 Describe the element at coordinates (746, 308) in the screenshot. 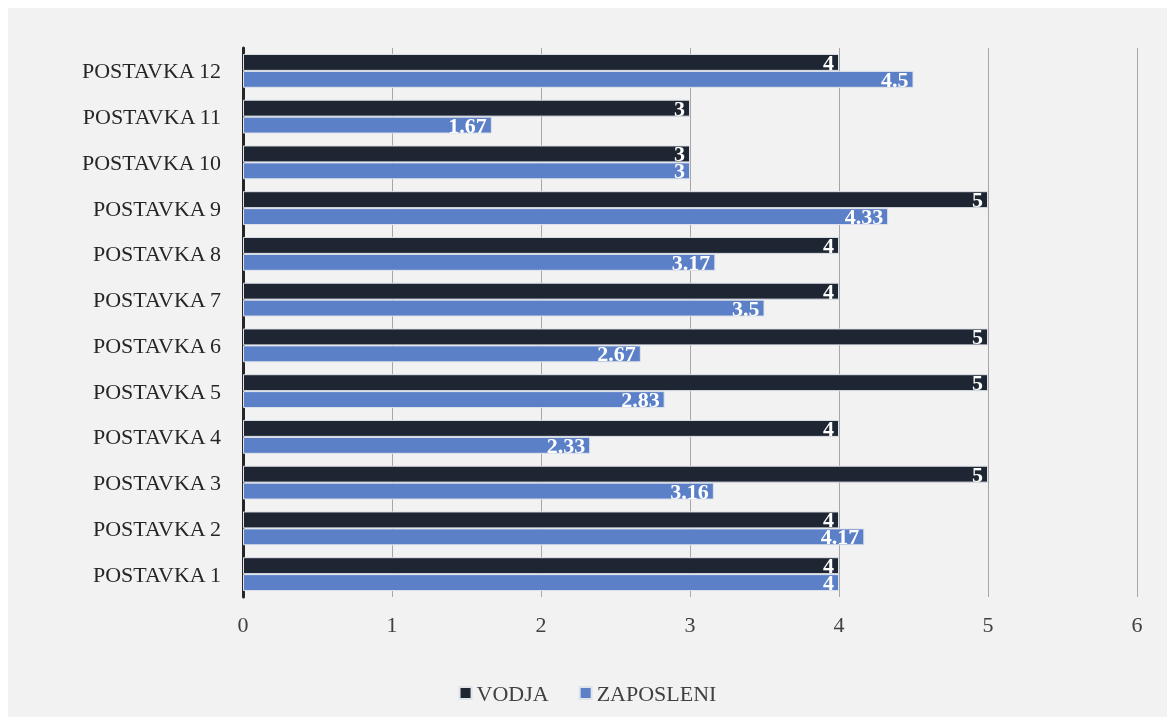

I see `data-label: 3.5` at that location.